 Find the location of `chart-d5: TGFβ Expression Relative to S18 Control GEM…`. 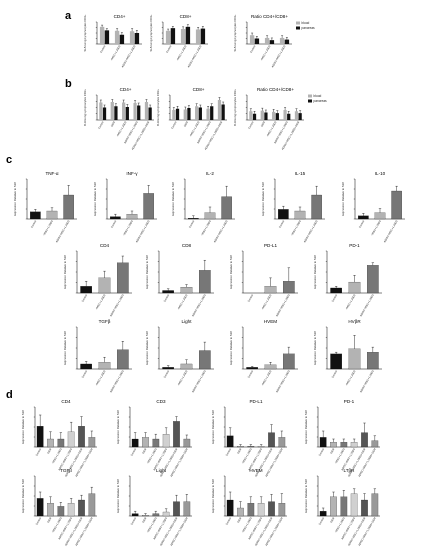

chart-d5: TGFβ Expression Relative to S18 Control GEM… is located at coordinates (59, 507).